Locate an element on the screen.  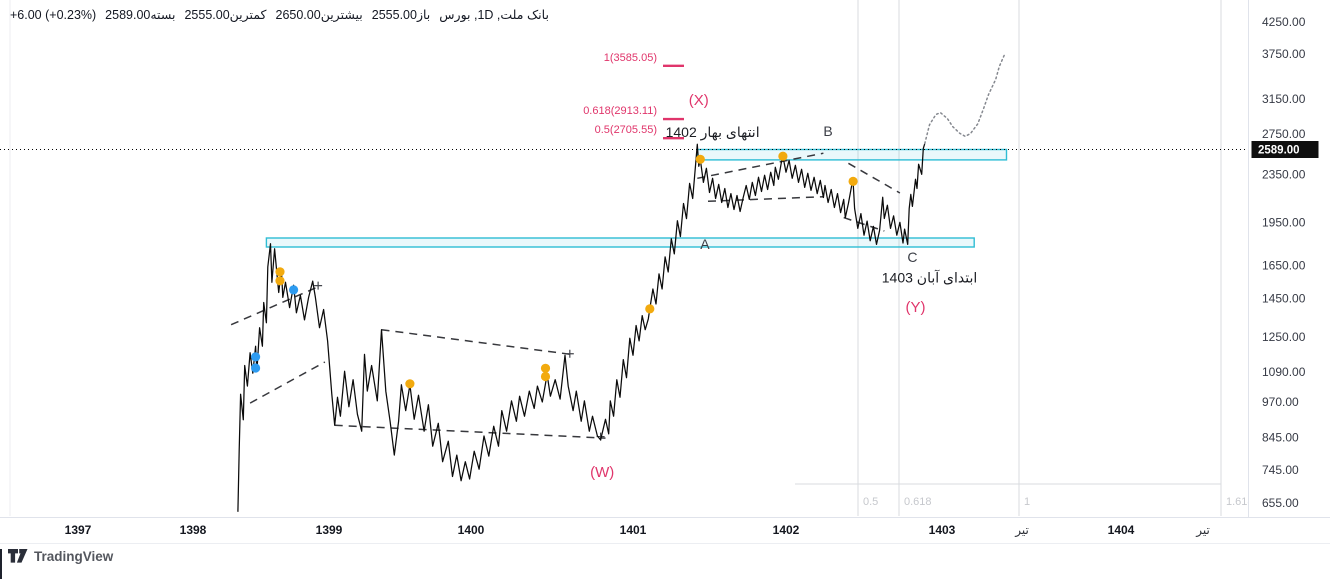
fib-level-label: 1(3585.05) is located at coordinates (630, 58).